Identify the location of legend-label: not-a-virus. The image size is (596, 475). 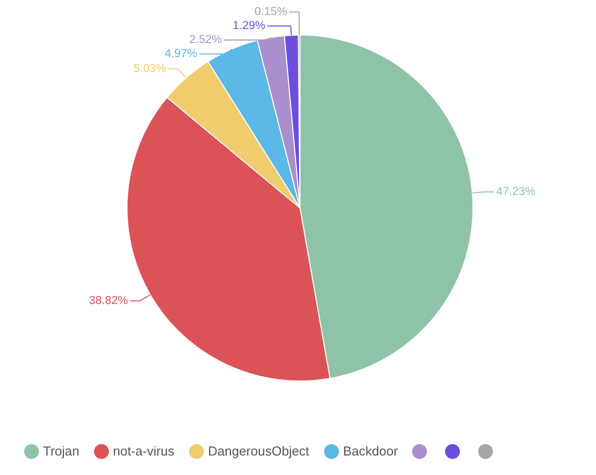
(144, 451).